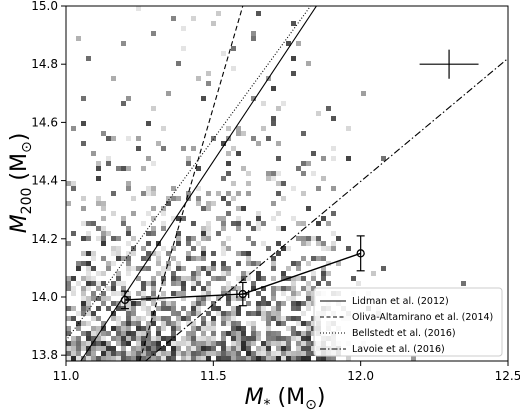 The width and height of the screenshot is (520, 420). What do you see at coordinates (360, 253) in the screenshot?
I see `binned-point` at bounding box center [360, 253].